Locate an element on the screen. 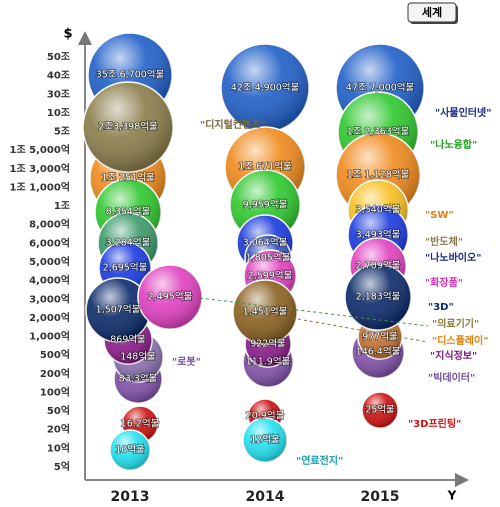 This screenshot has width=500, height=507. bubble-label: 2,695억불 is located at coordinates (125, 268).